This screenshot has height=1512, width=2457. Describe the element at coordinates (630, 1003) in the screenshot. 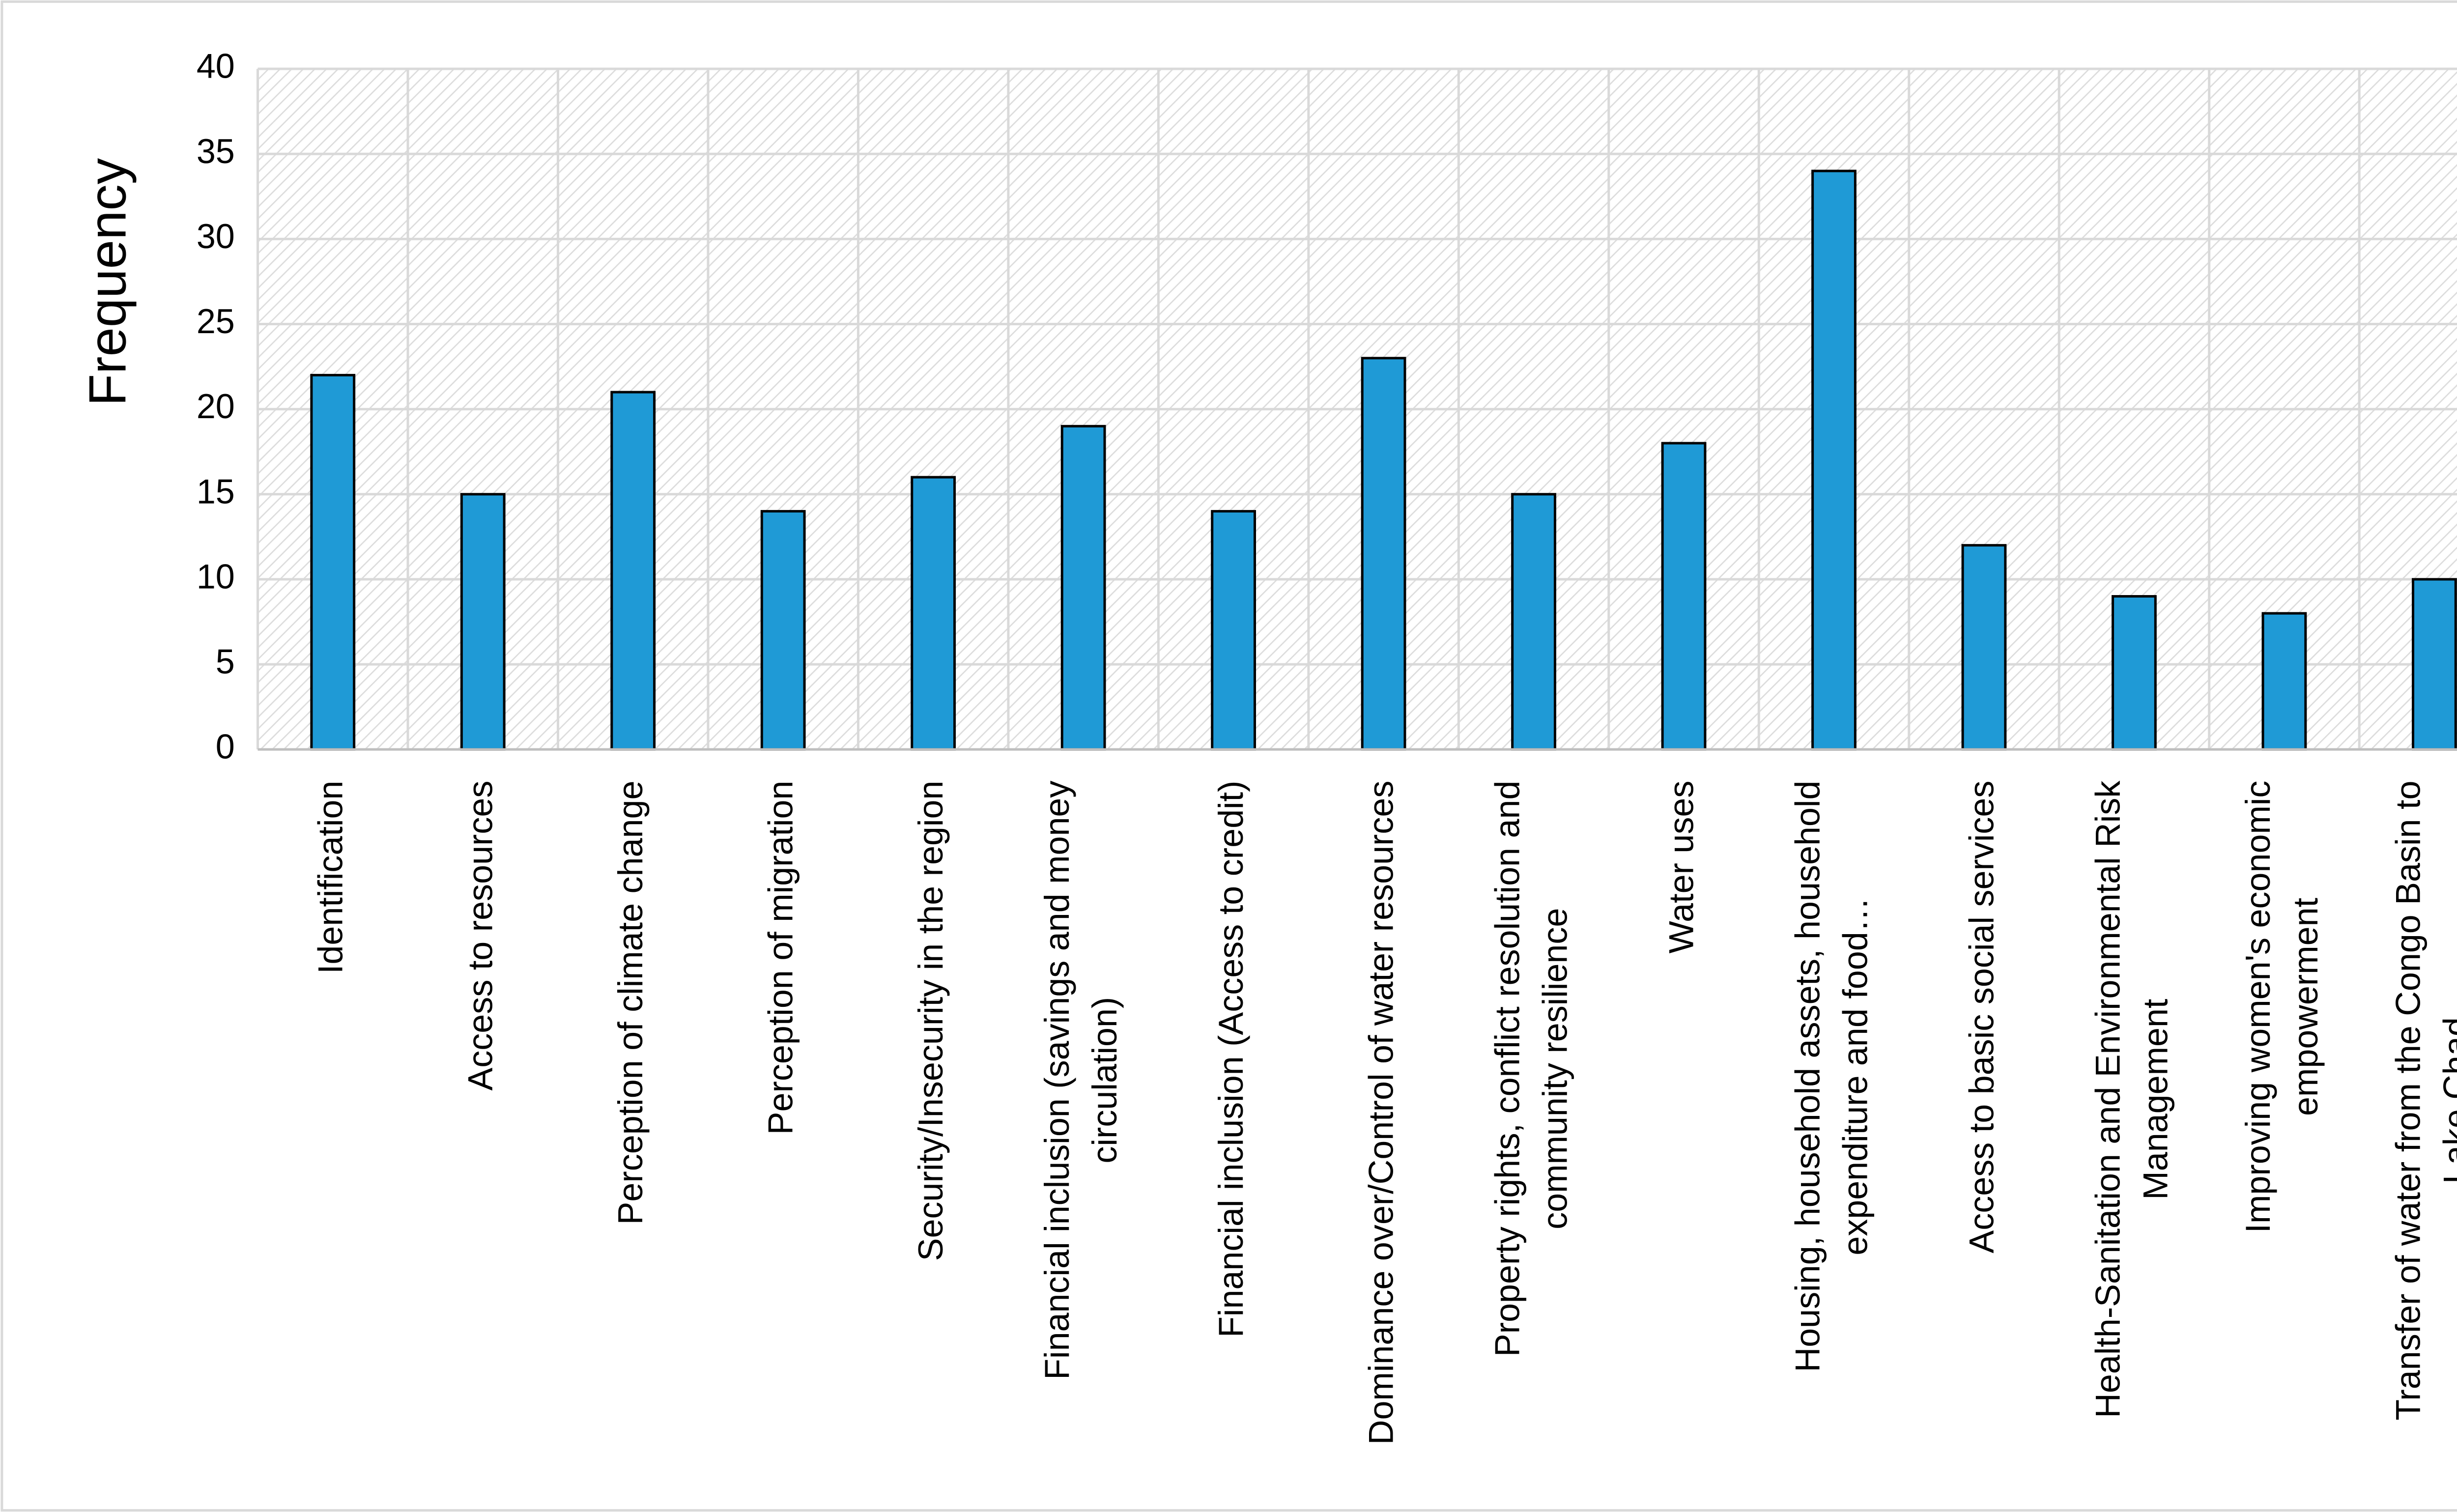

I see `x-tick-label: Perception of climate change` at that location.